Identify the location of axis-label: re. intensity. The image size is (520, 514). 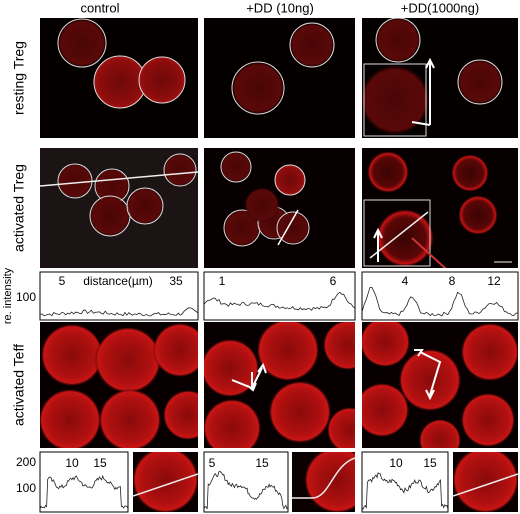
(8, 295).